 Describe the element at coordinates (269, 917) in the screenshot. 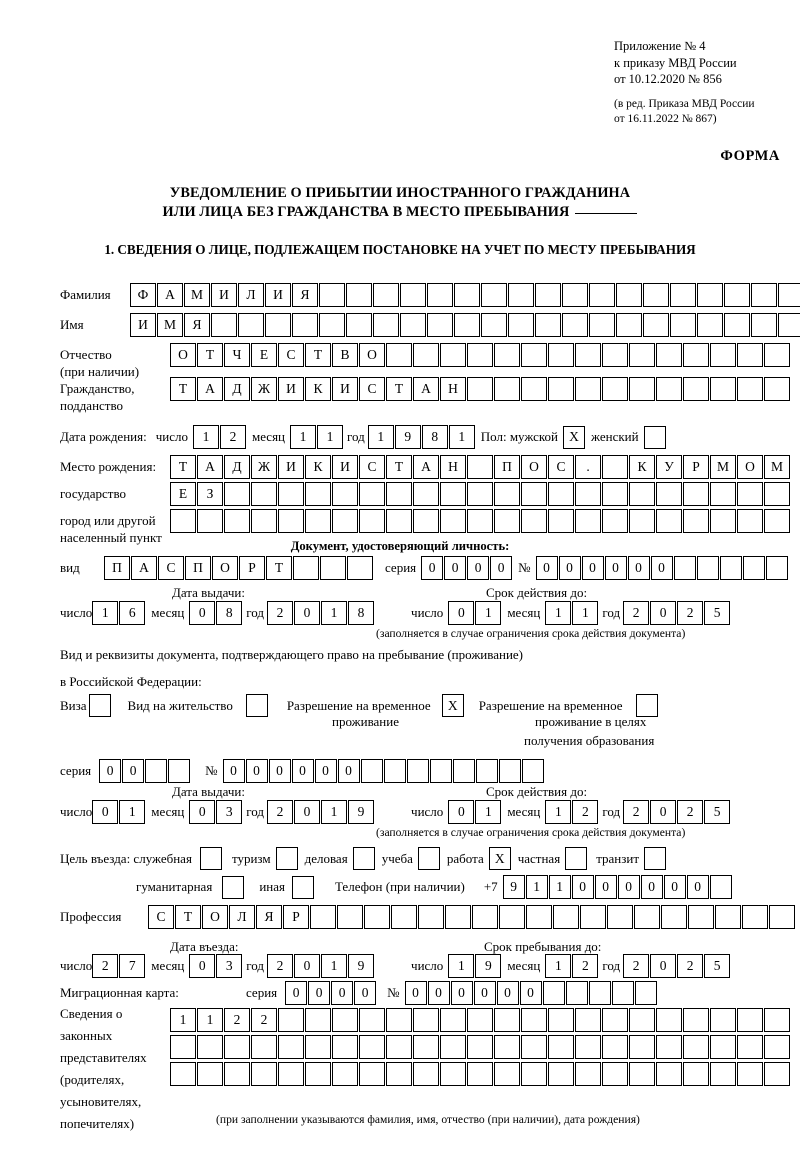

I see `char-cell: Я` at that location.